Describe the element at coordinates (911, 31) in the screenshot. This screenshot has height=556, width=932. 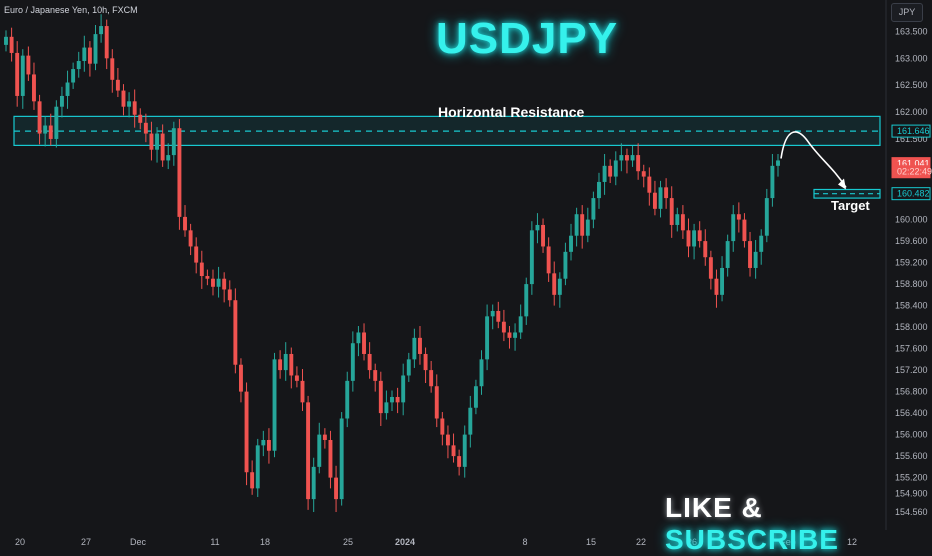
I see `y-tick-label: 163.500` at that location.